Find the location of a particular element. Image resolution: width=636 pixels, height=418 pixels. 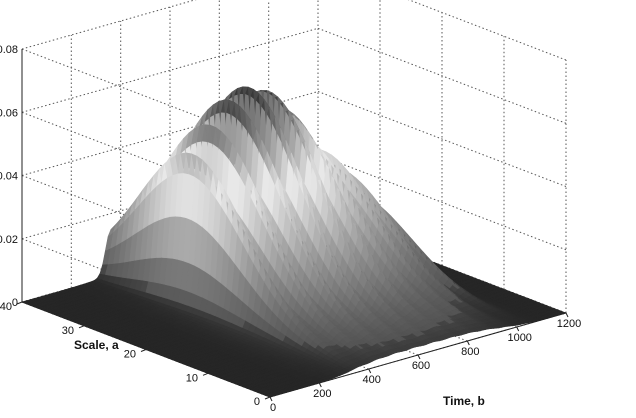

time-tick-label-800: 800 is located at coordinates (470, 352).